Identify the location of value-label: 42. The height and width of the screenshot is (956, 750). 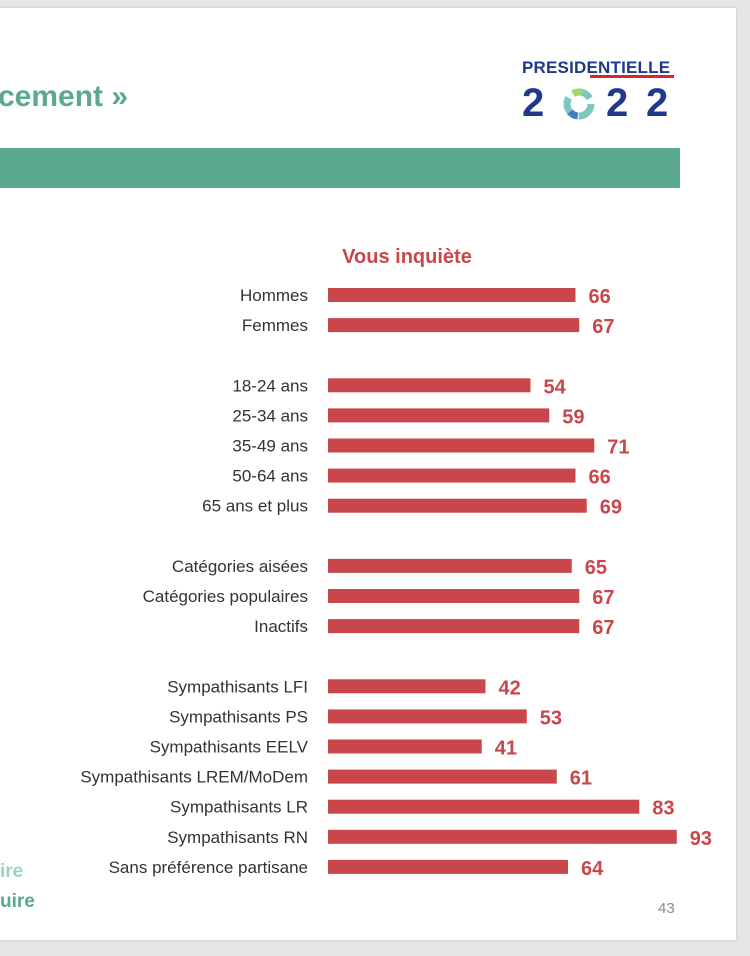
(510, 688).